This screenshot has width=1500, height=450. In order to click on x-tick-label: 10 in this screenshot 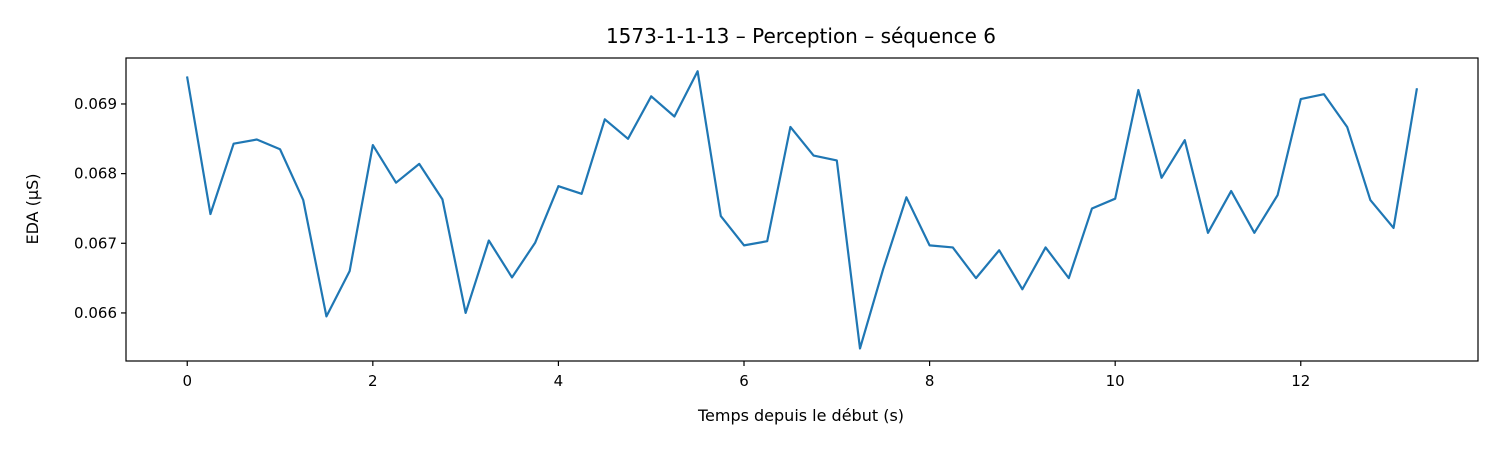, I will do `click(1115, 381)`.